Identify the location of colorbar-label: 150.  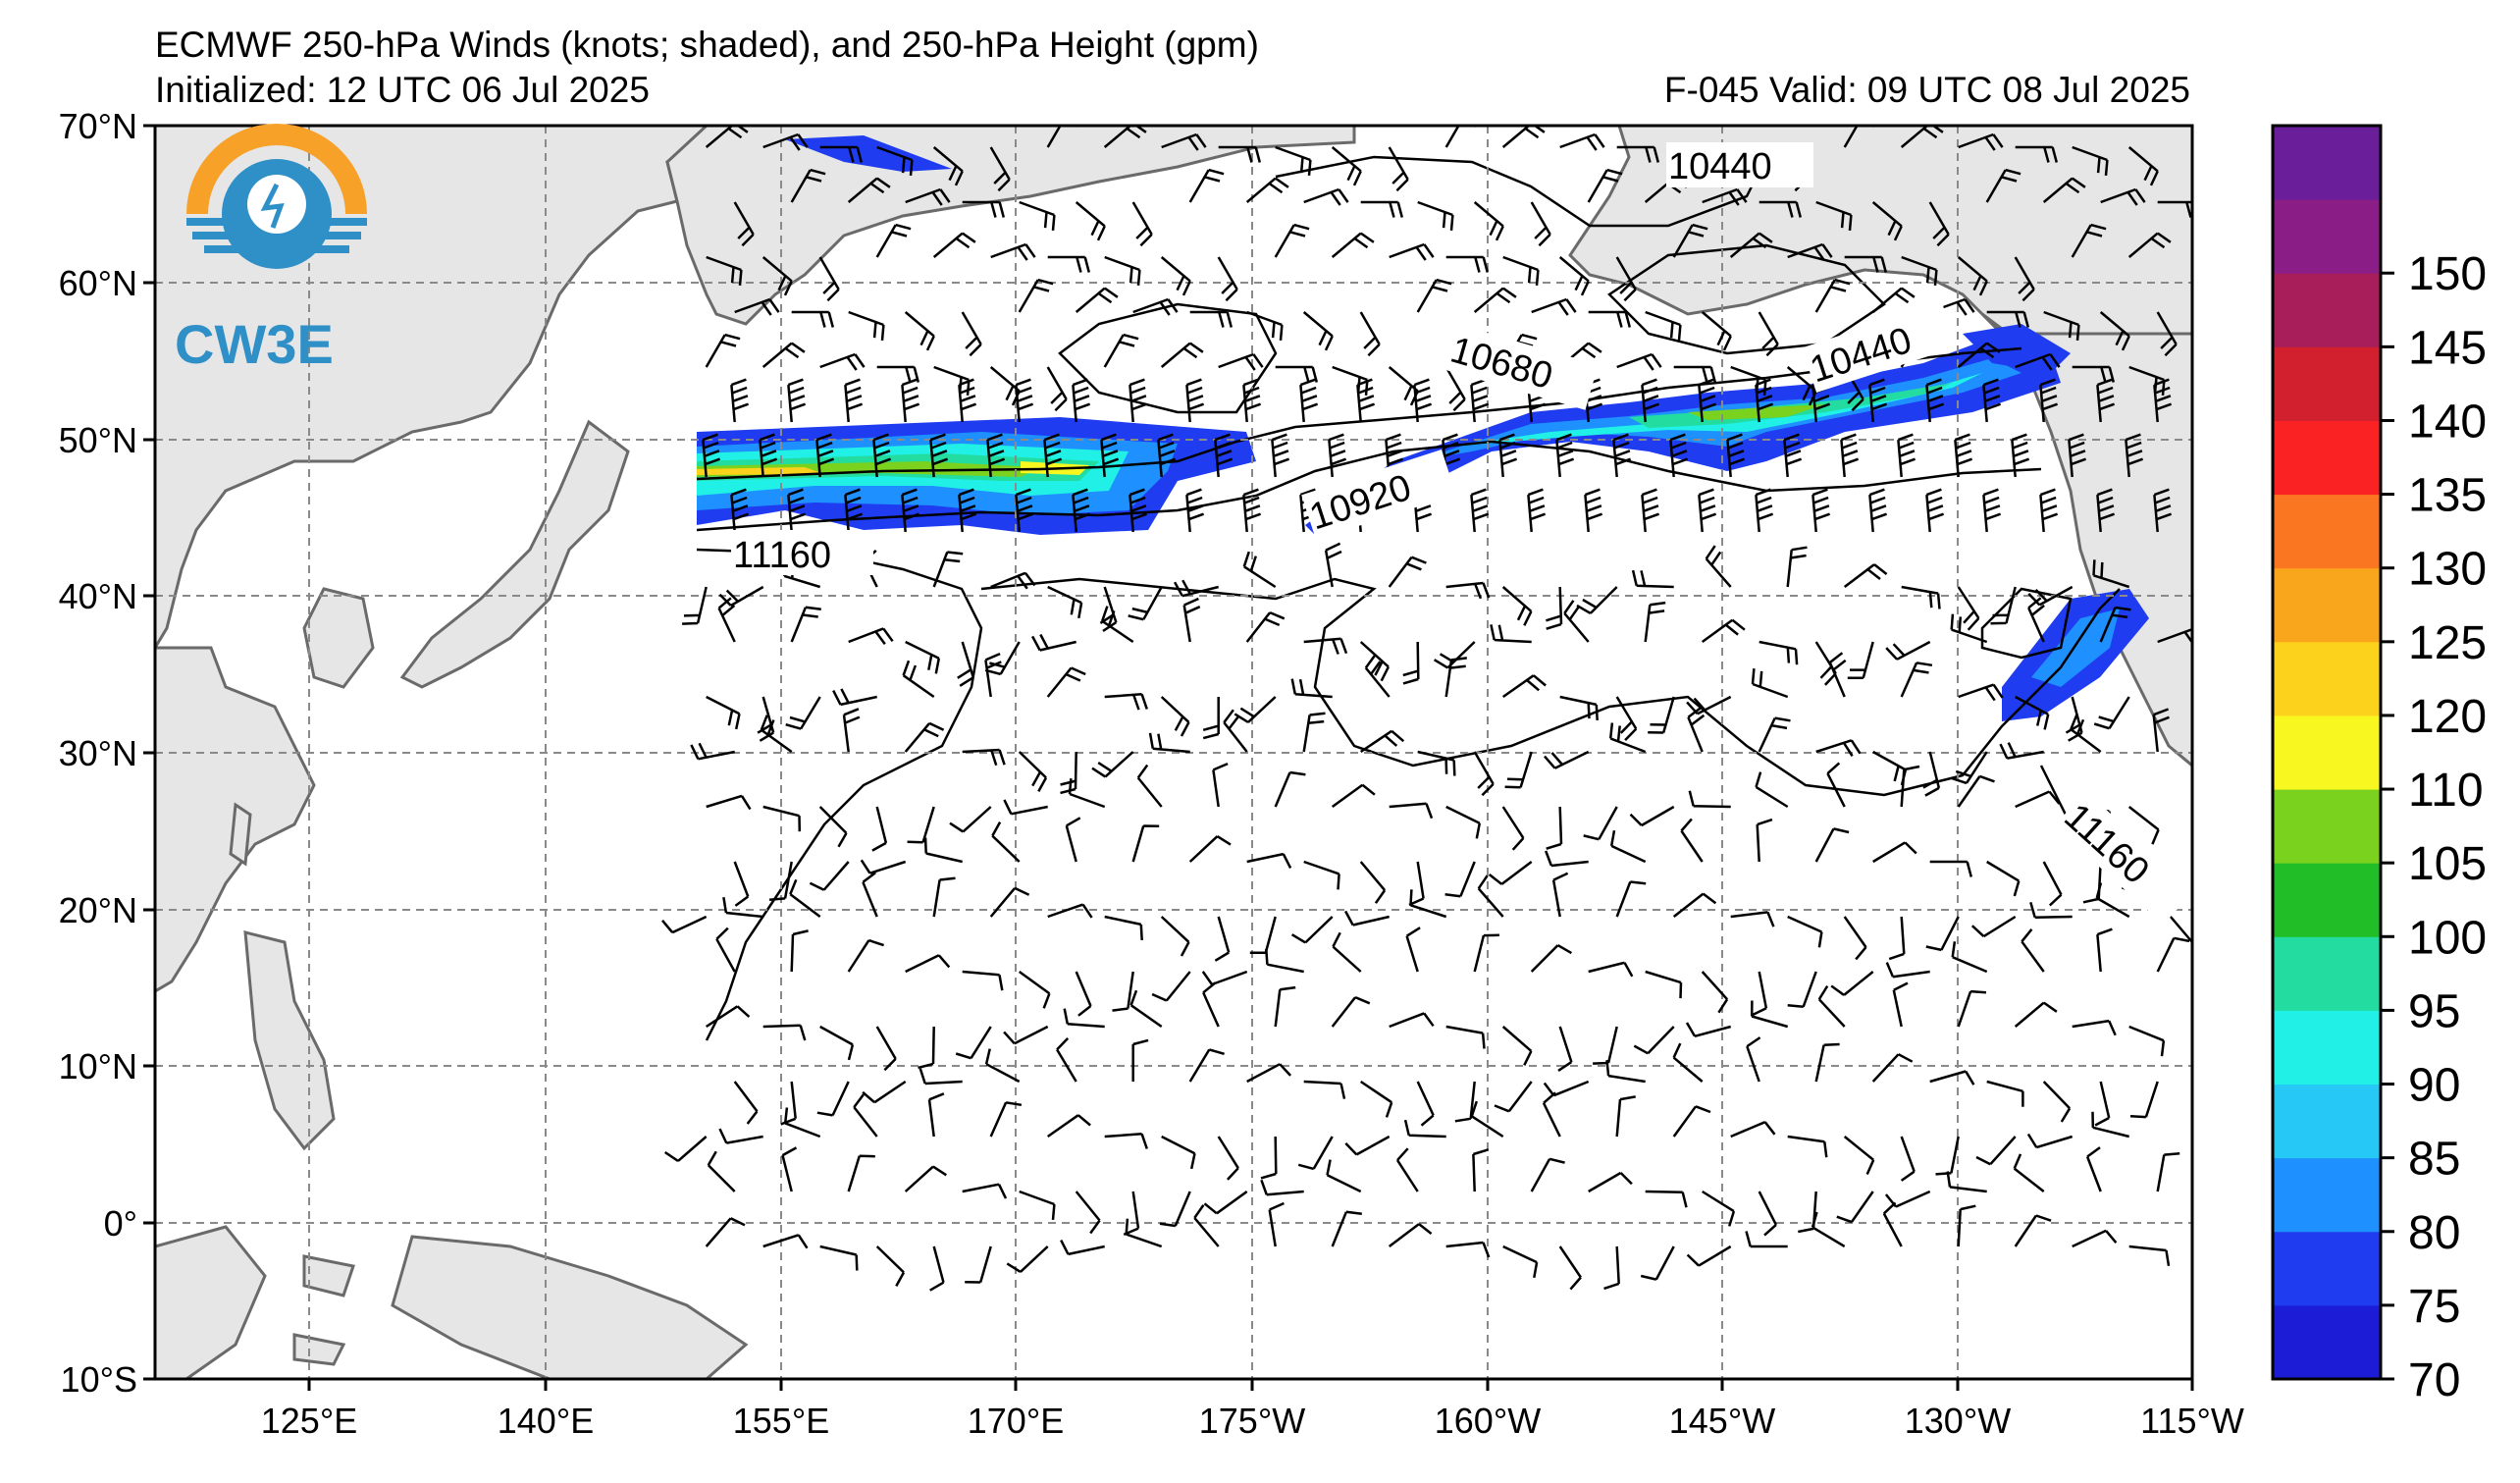
(2447, 274).